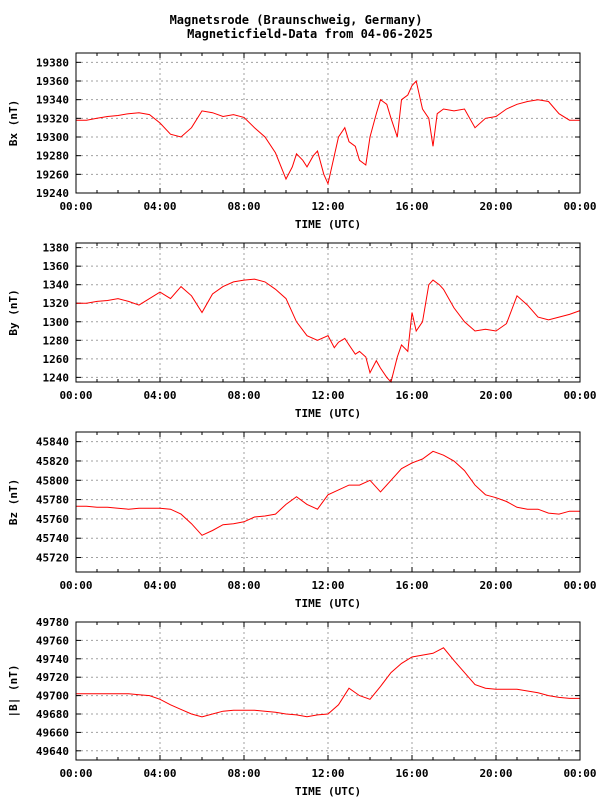  What do you see at coordinates (310, 34) in the screenshot?
I see `chart-title-line2: Magneticfield-Data from 04-06-2025` at bounding box center [310, 34].